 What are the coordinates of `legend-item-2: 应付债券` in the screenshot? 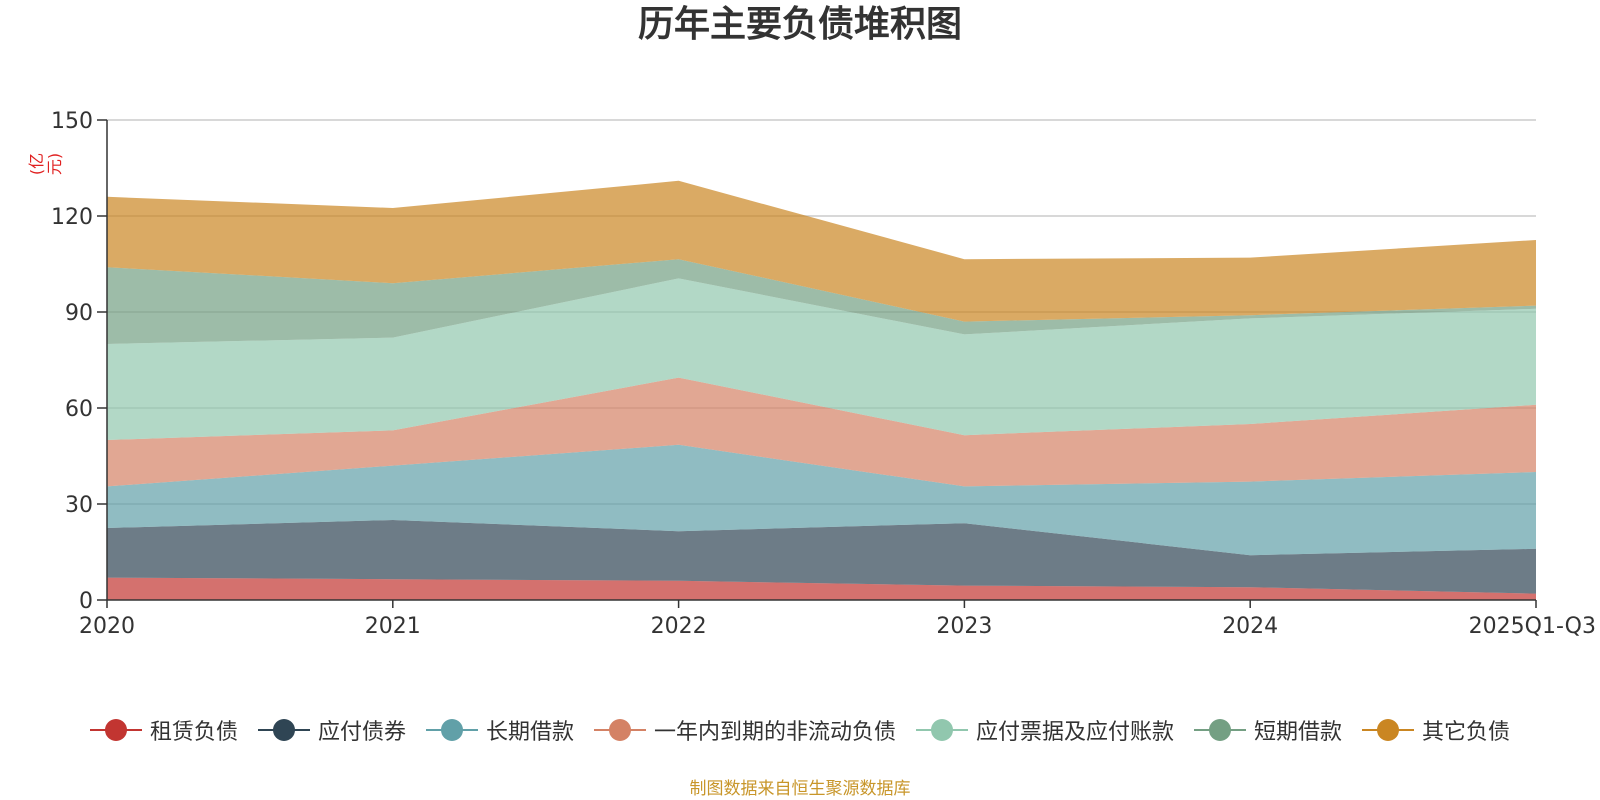 It's located at (331, 730).